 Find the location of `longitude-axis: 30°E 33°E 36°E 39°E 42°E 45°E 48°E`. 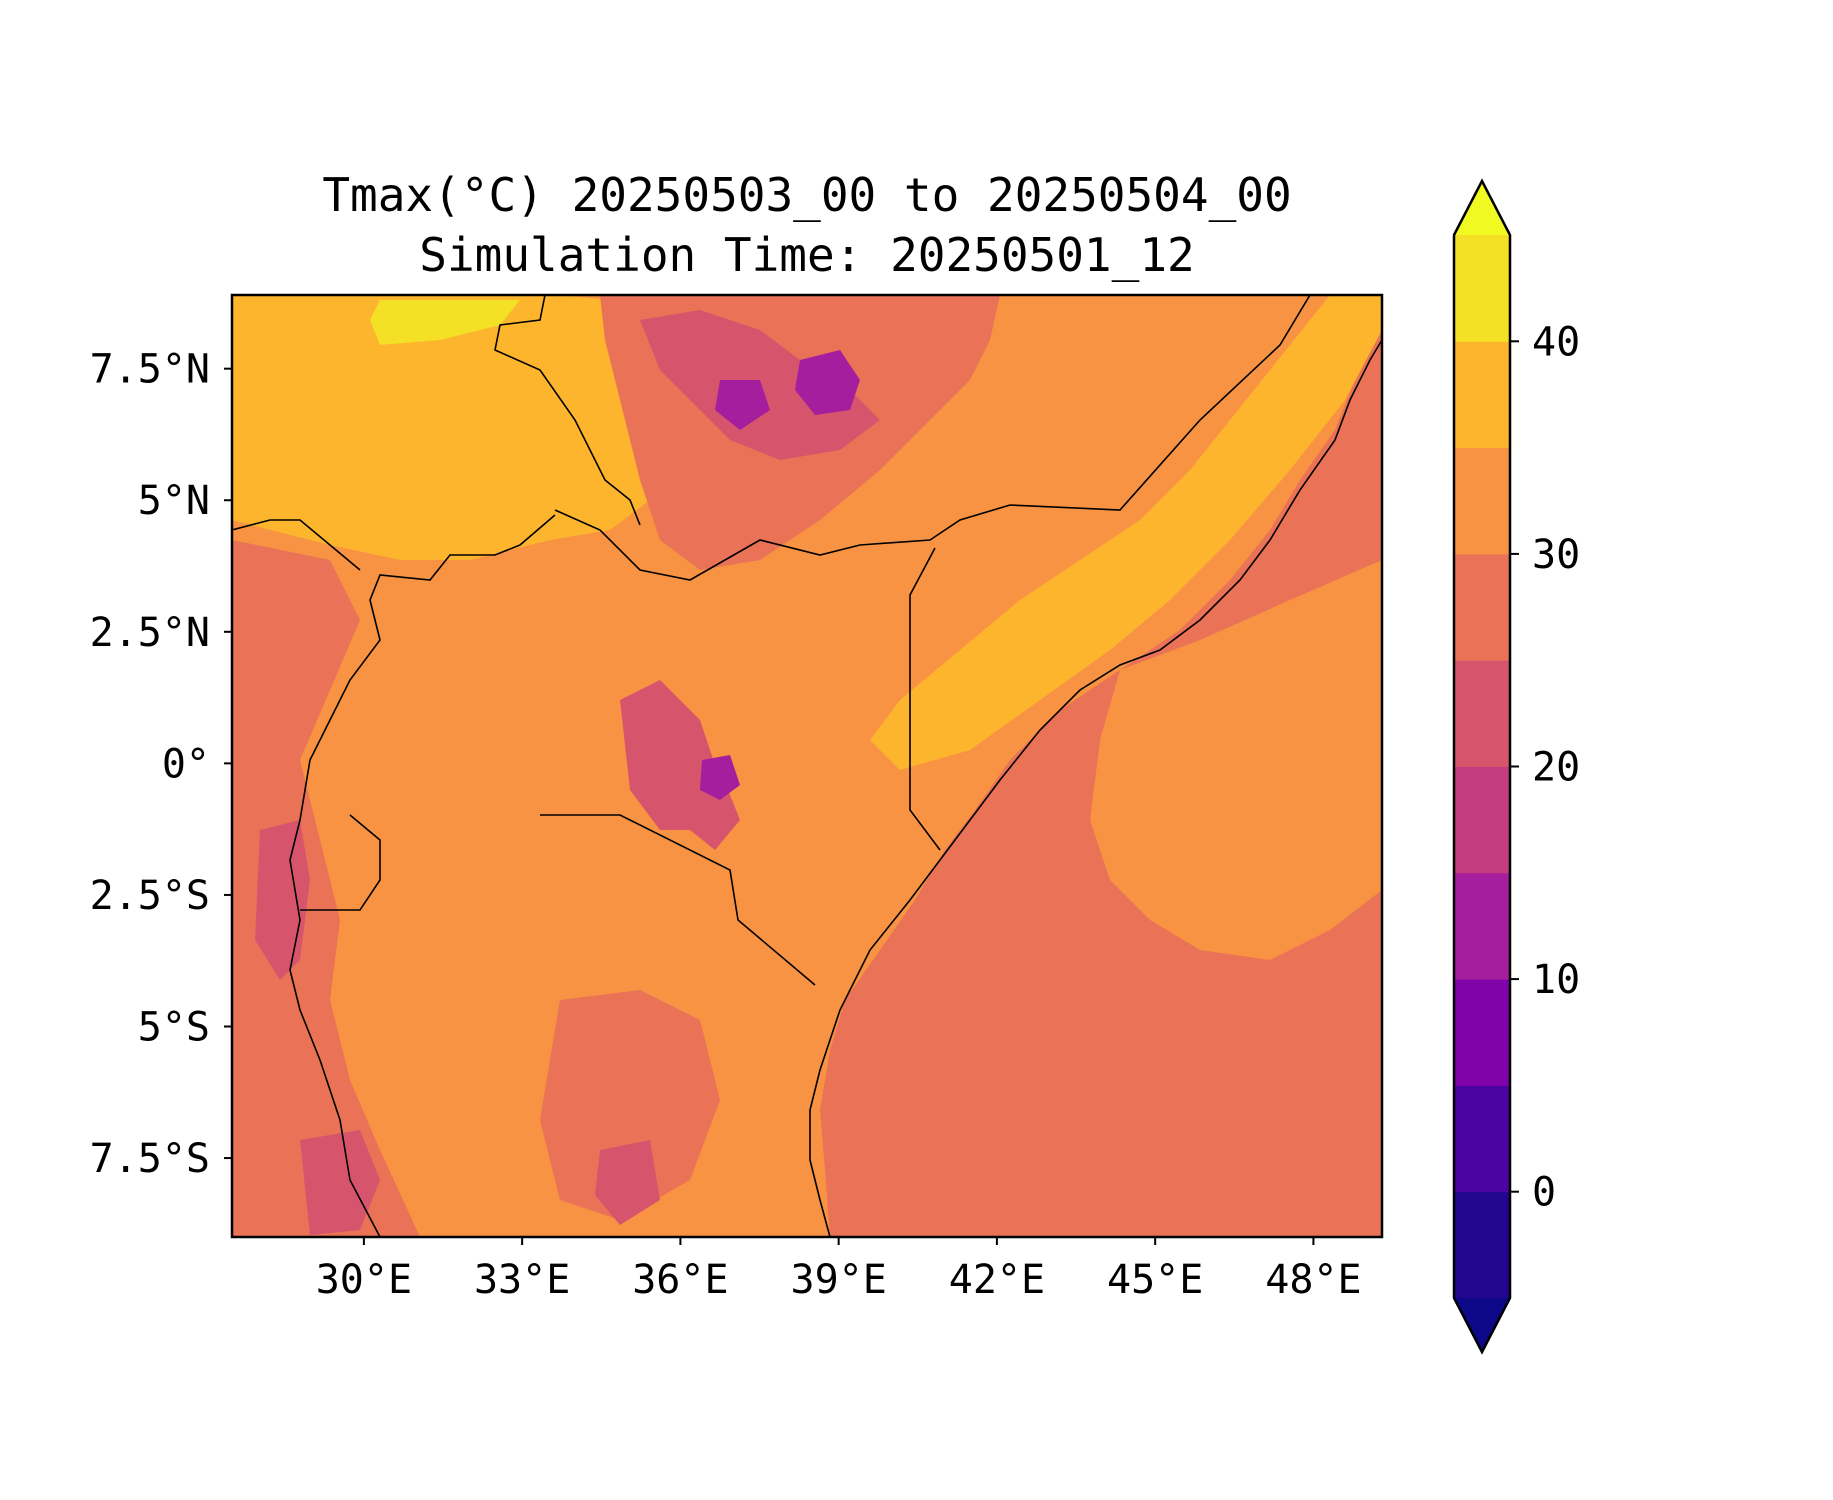

longitude-axis: 30°E 33°E 36°E 39°E 42°E 45°E 48°E is located at coordinates (839, 1270).